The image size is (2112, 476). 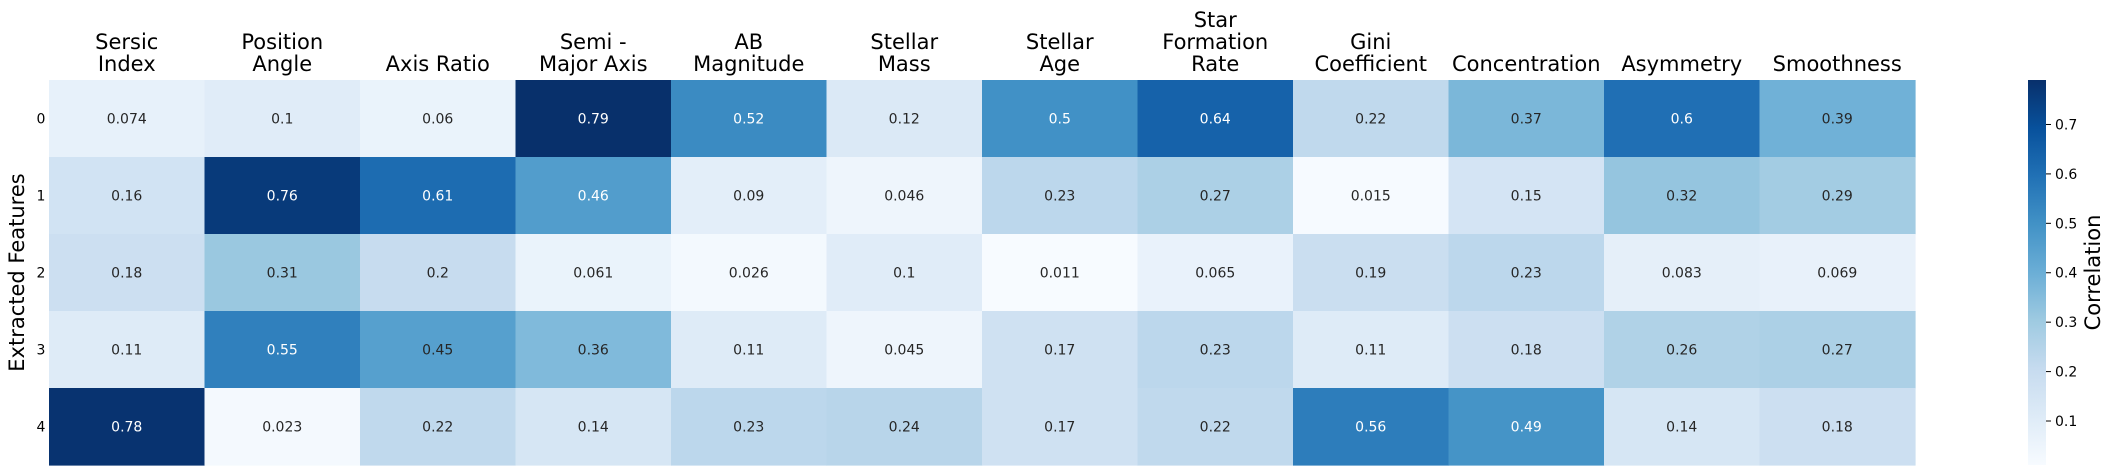 What do you see at coordinates (126, 42) in the screenshot?
I see `column-label: Sersic` at bounding box center [126, 42].